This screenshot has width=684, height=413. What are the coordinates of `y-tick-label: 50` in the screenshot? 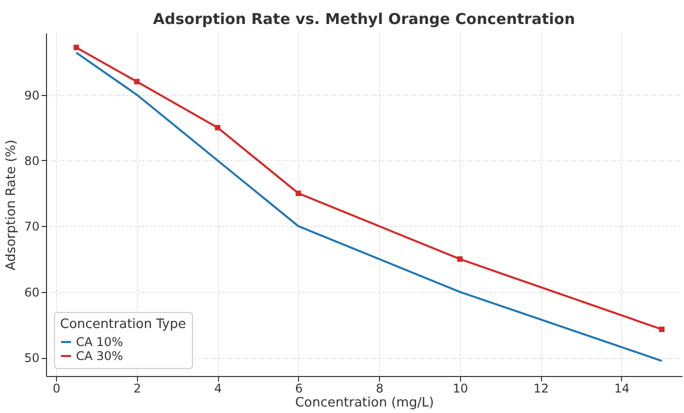 It's located at (32, 358).